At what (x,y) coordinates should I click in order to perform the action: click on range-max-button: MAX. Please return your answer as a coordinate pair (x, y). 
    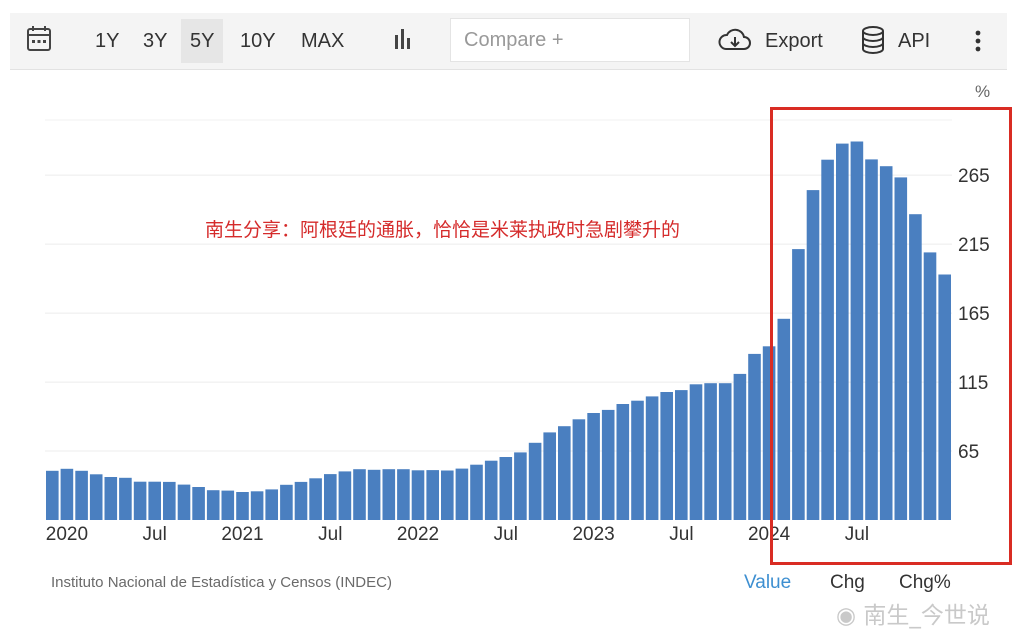
    Looking at the image, I should click on (323, 41).